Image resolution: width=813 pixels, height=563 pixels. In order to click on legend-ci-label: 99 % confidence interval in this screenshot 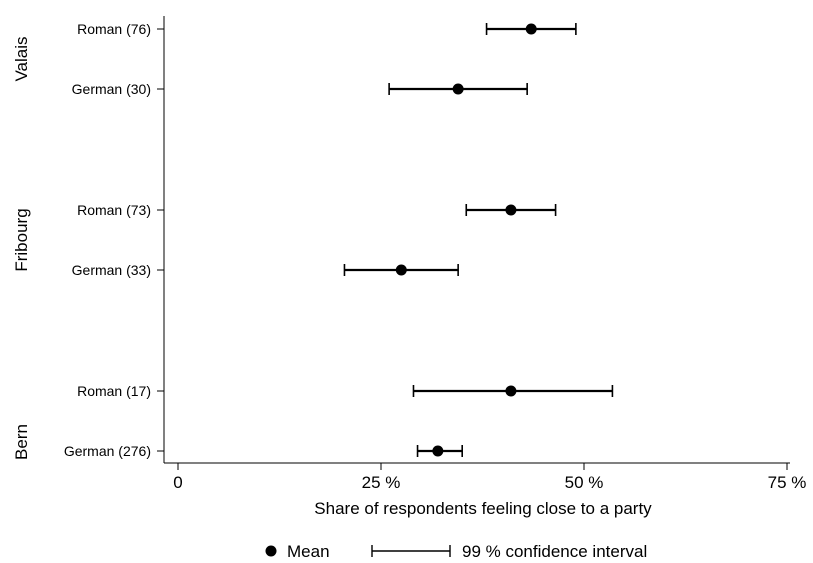, I will do `click(554, 551)`.